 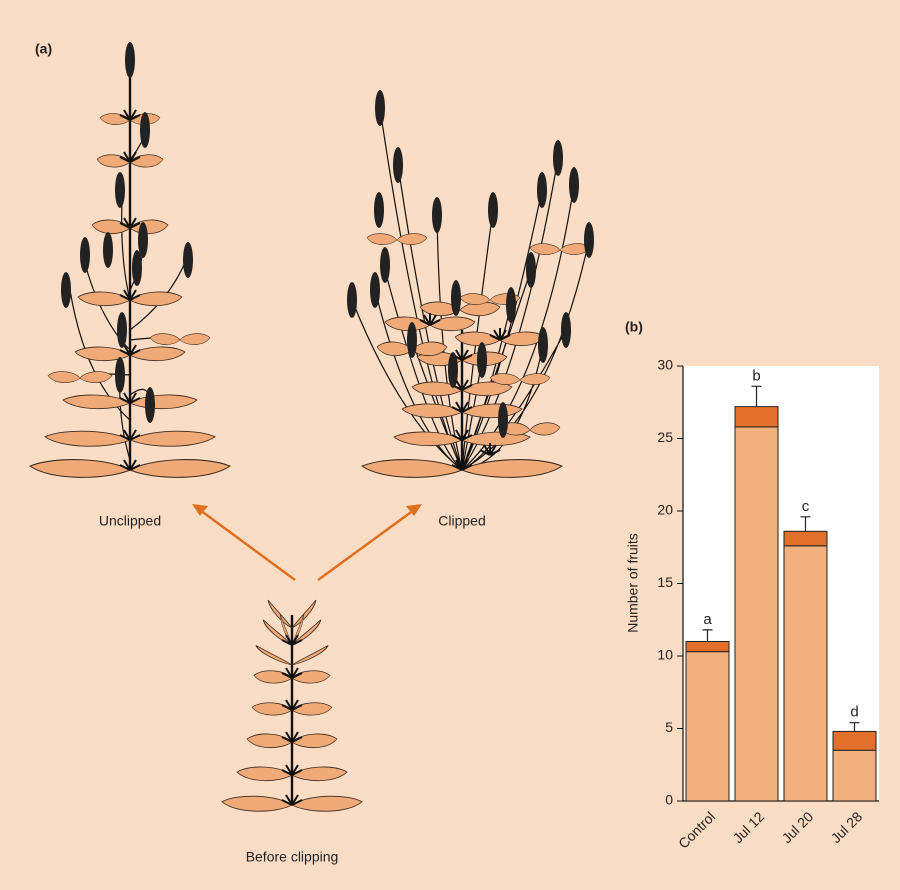 I want to click on x-tick-label: Jul 28, so click(x=847, y=827).